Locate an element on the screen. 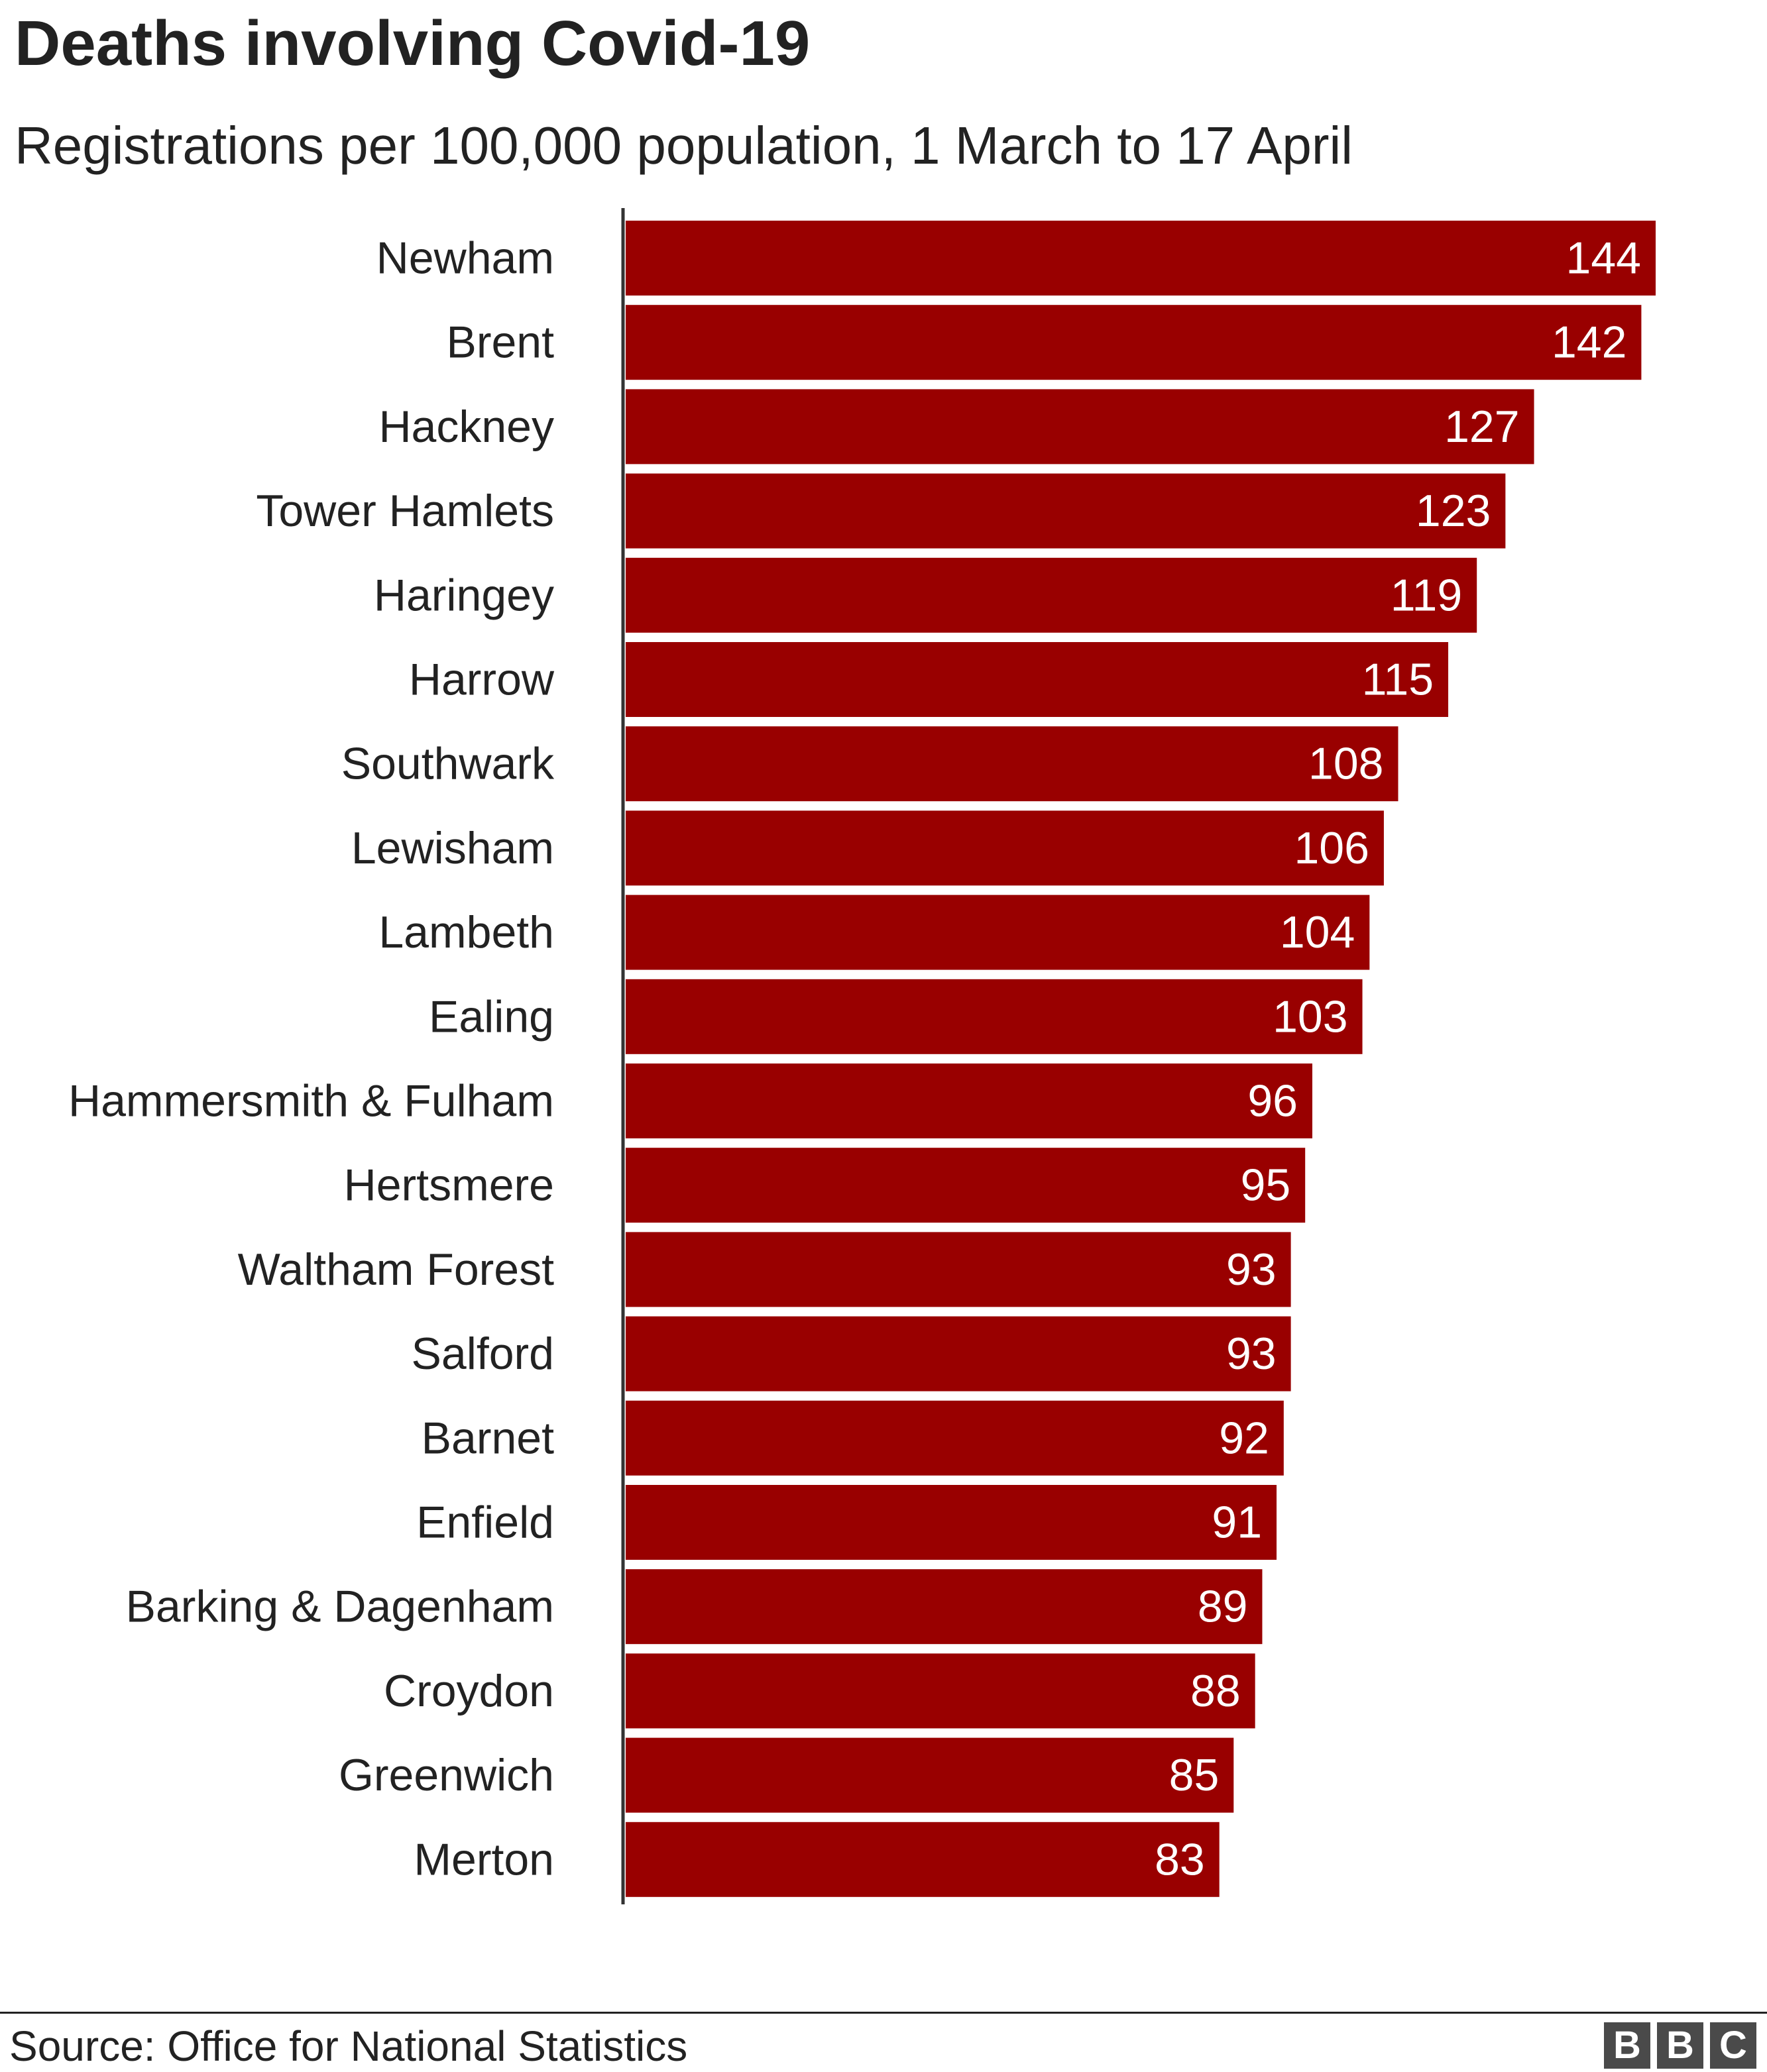 The width and height of the screenshot is (1767, 2072). category-label: Ealing is located at coordinates (491, 1016).